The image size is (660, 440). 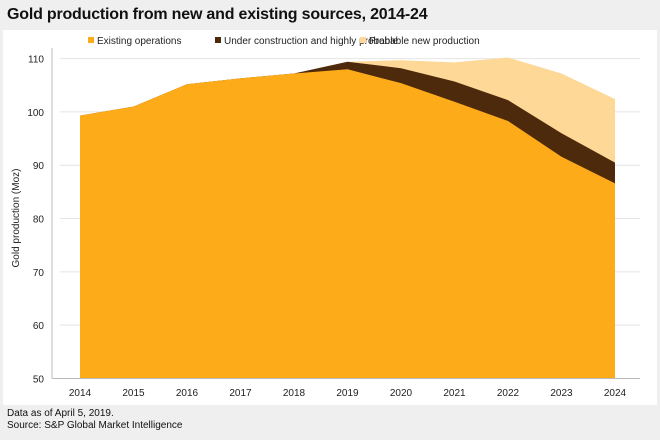 I want to click on y-tick-label: 100, so click(x=35, y=113).